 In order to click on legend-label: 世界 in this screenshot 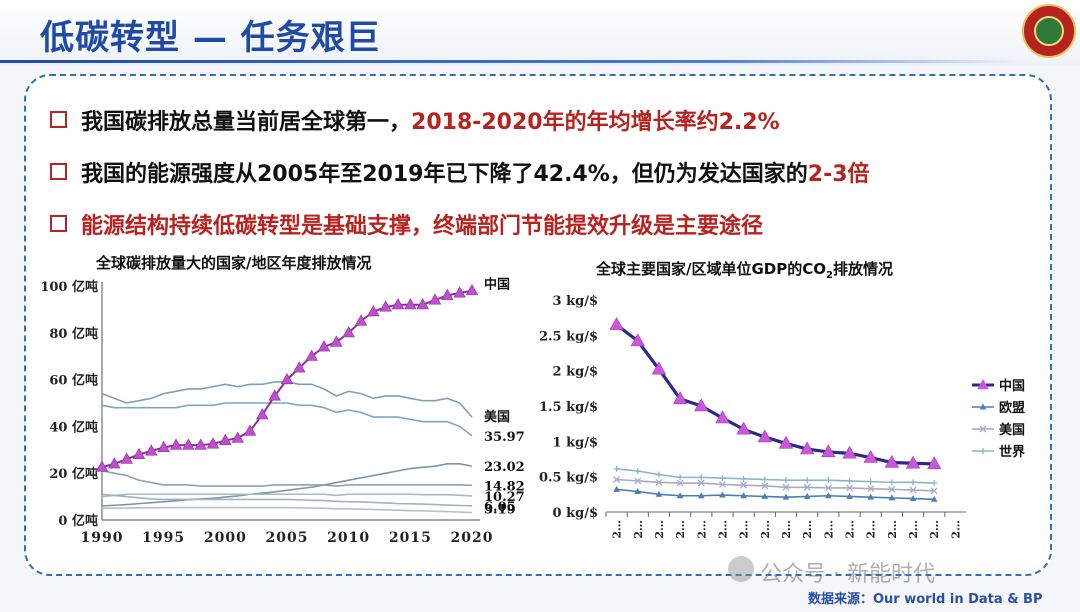, I will do `click(1012, 452)`.